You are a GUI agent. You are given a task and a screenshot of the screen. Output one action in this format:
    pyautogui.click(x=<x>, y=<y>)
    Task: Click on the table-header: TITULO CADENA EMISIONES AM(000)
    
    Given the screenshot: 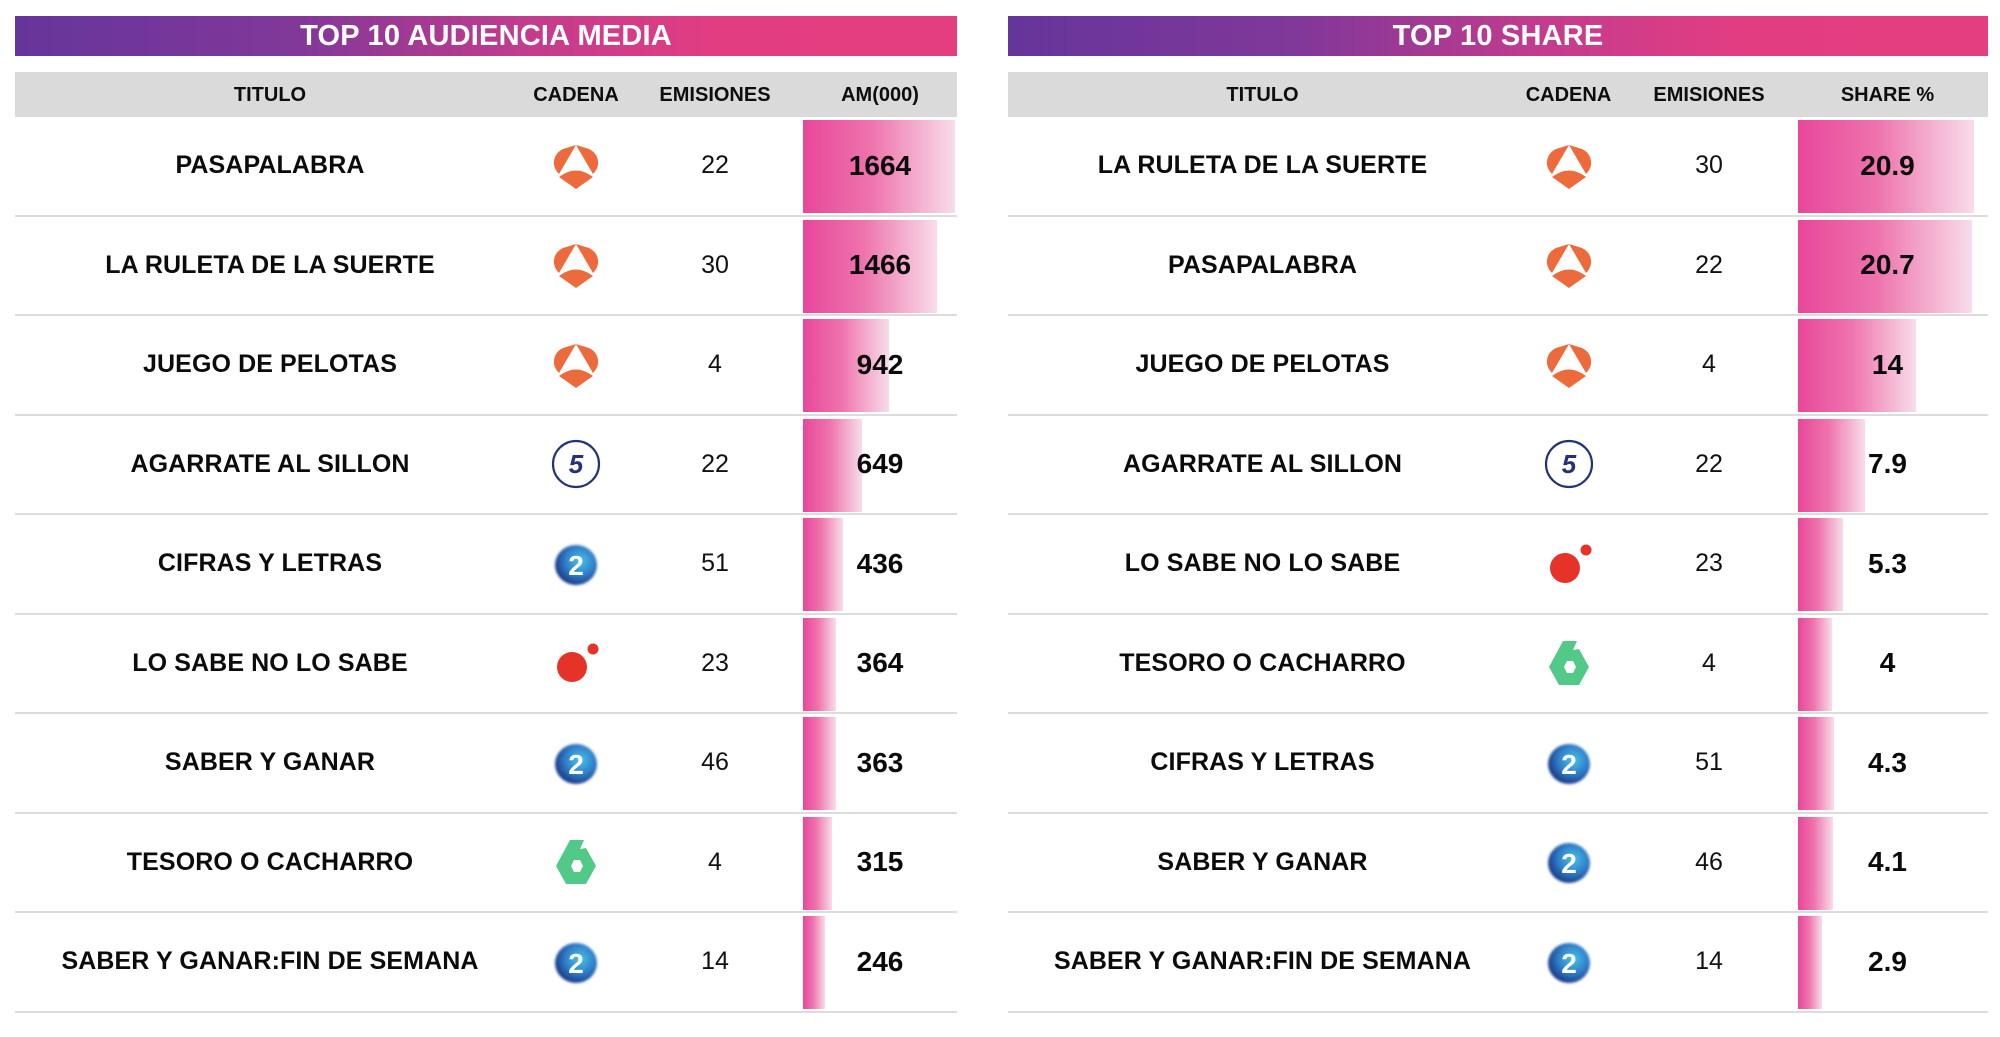 What is the action you would take?
    pyautogui.click(x=486, y=94)
    